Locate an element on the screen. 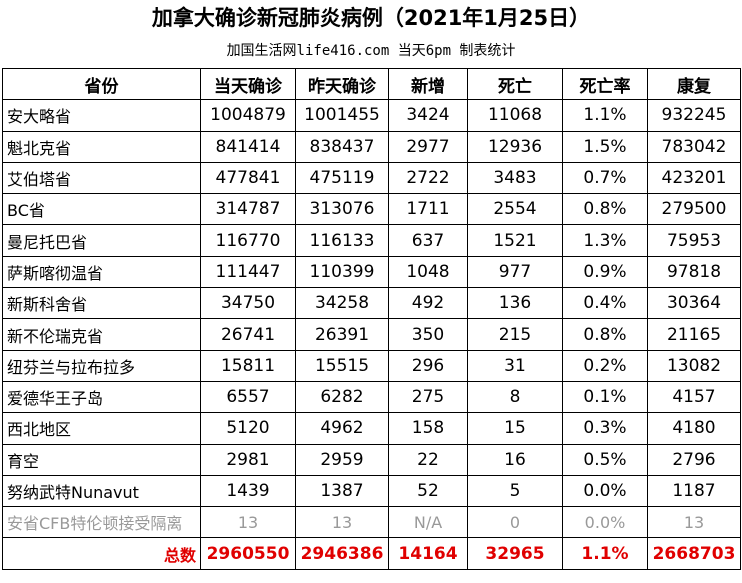 The image size is (742, 583). cell: 1521 is located at coordinates (515, 240).